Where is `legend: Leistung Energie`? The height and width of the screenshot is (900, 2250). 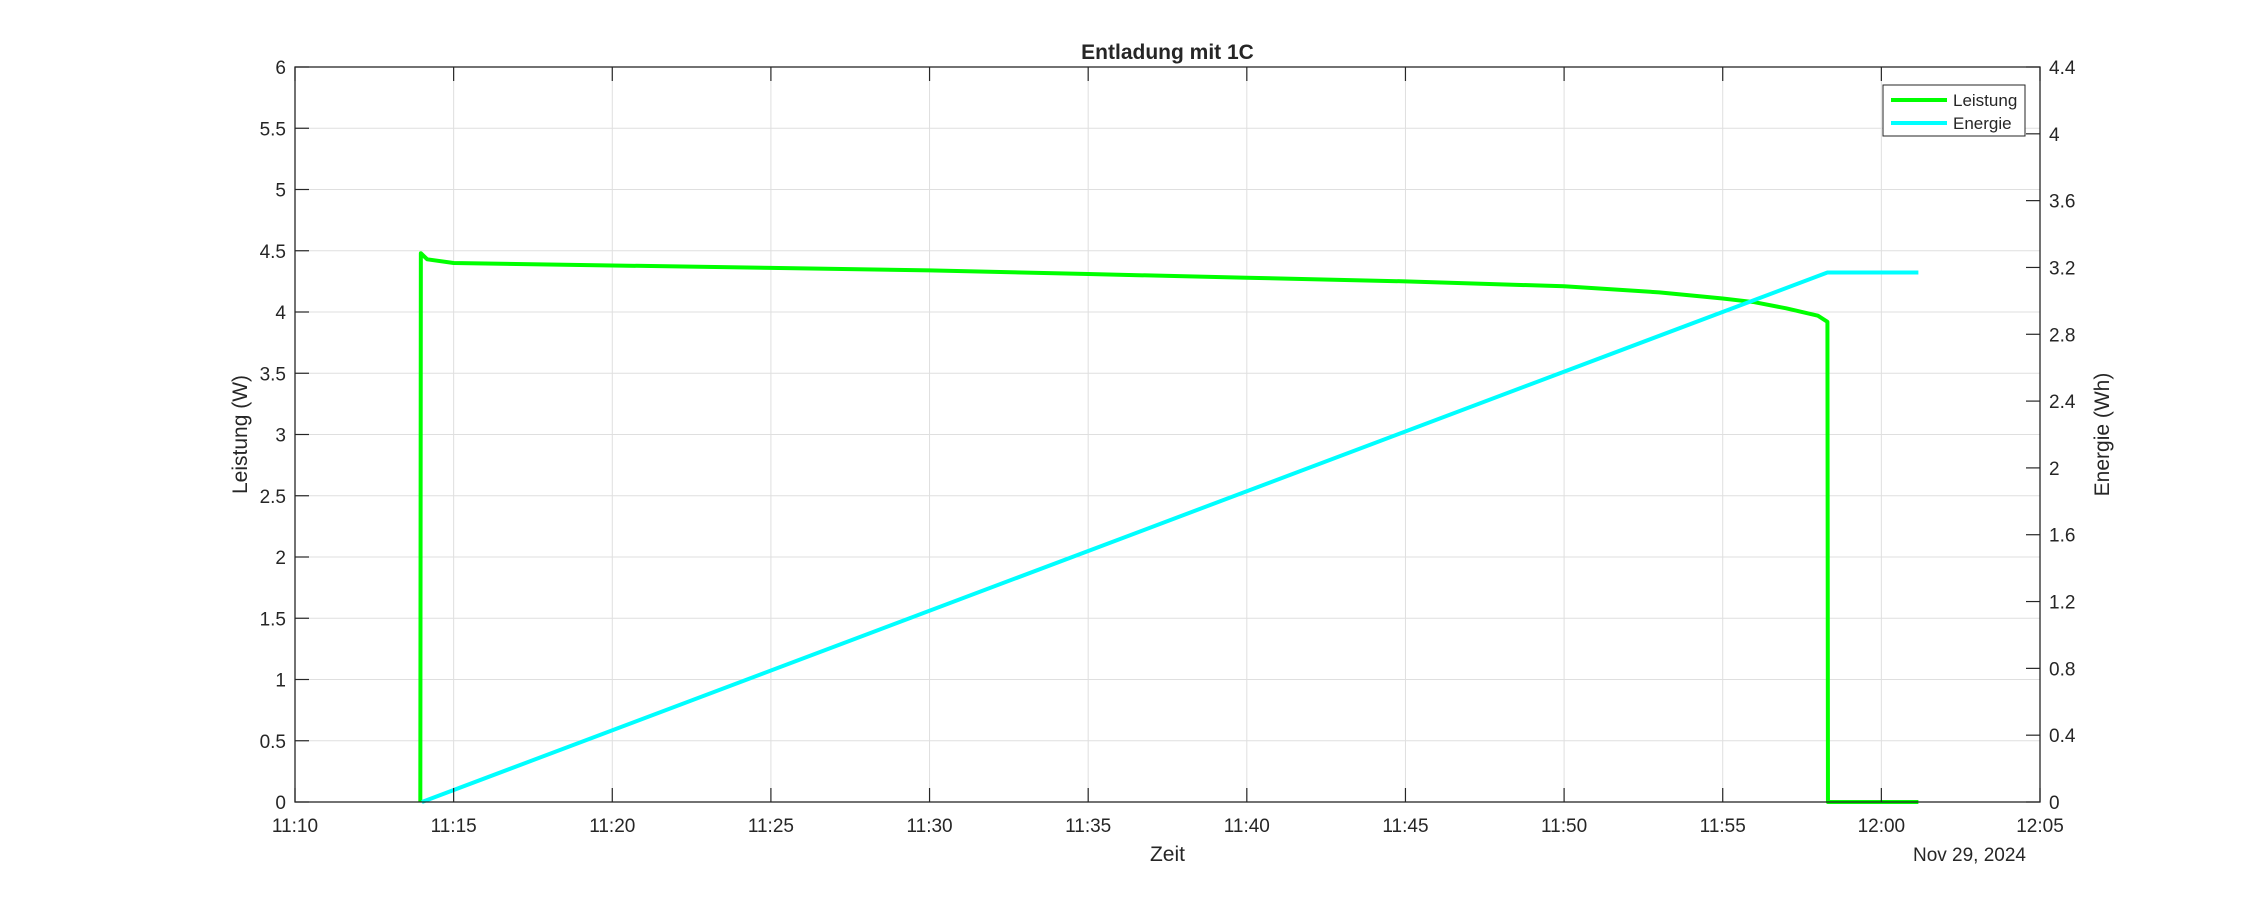 legend: Leistung Energie is located at coordinates (1954, 110).